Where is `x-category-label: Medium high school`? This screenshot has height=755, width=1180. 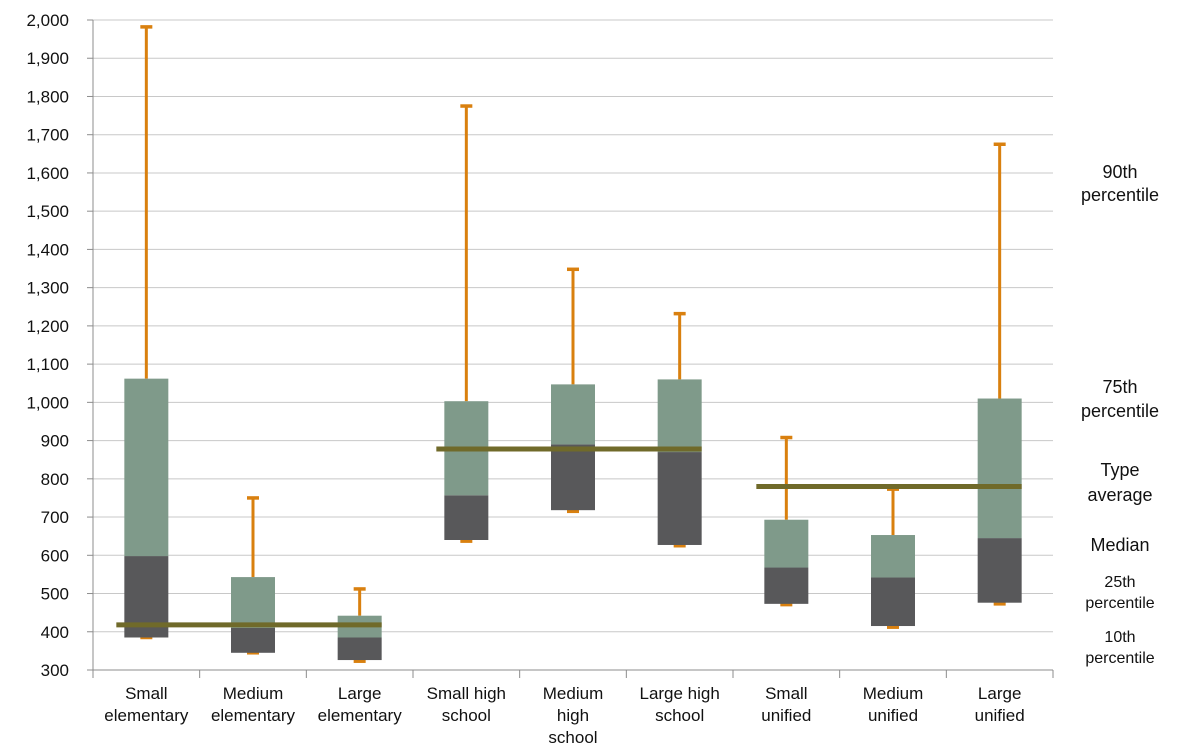
x-category-label: Medium high school is located at coordinates (573, 715).